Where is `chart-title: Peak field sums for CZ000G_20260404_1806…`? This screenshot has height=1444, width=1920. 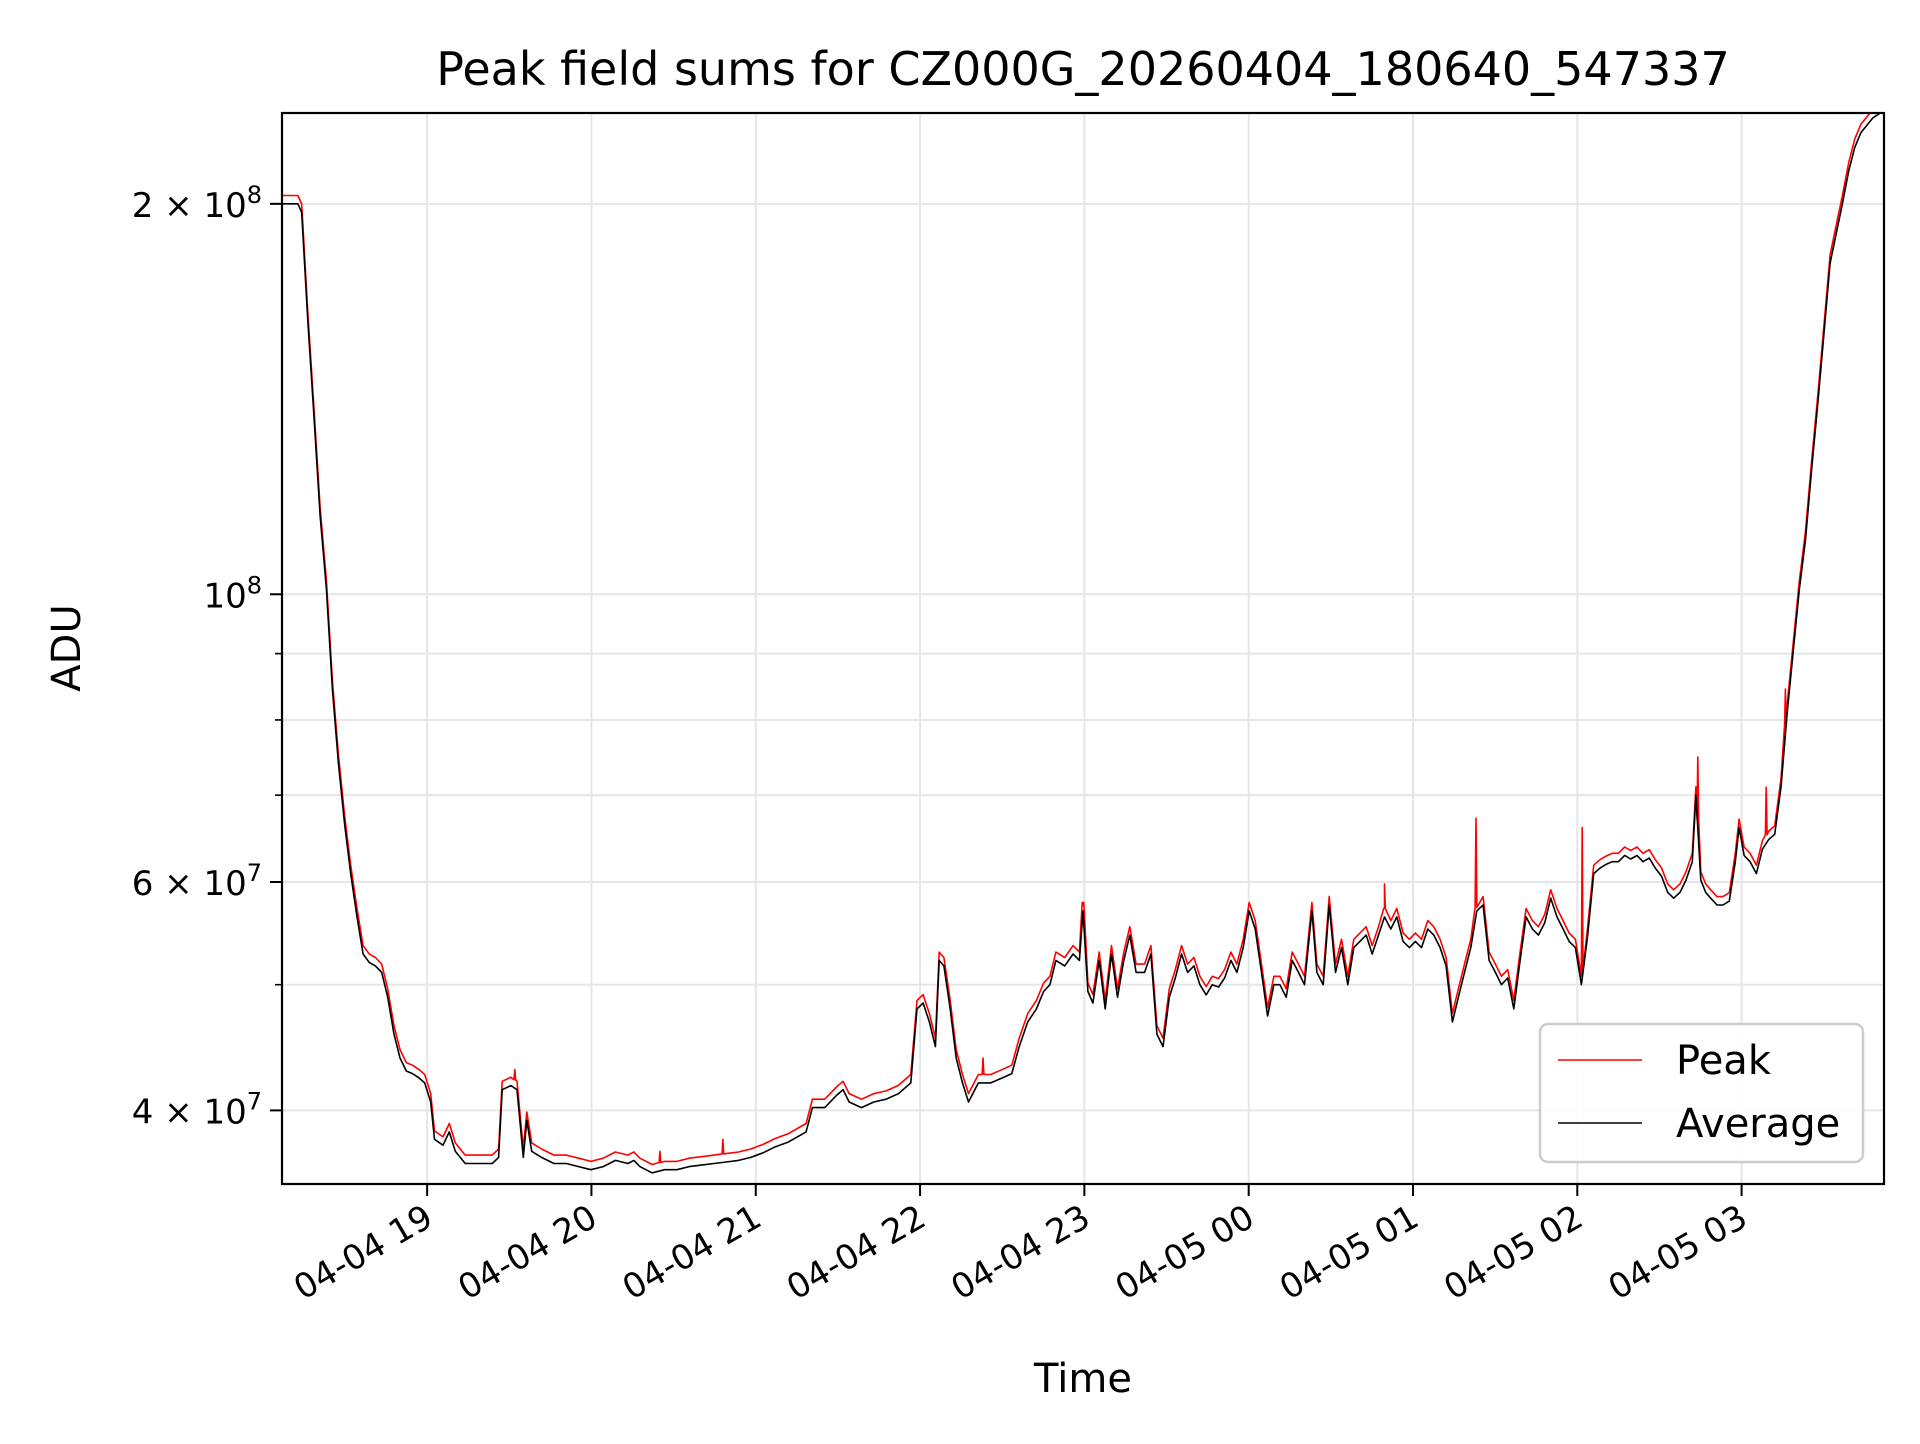 chart-title: Peak field sums for CZ000G_20260404_1806… is located at coordinates (1083, 69).